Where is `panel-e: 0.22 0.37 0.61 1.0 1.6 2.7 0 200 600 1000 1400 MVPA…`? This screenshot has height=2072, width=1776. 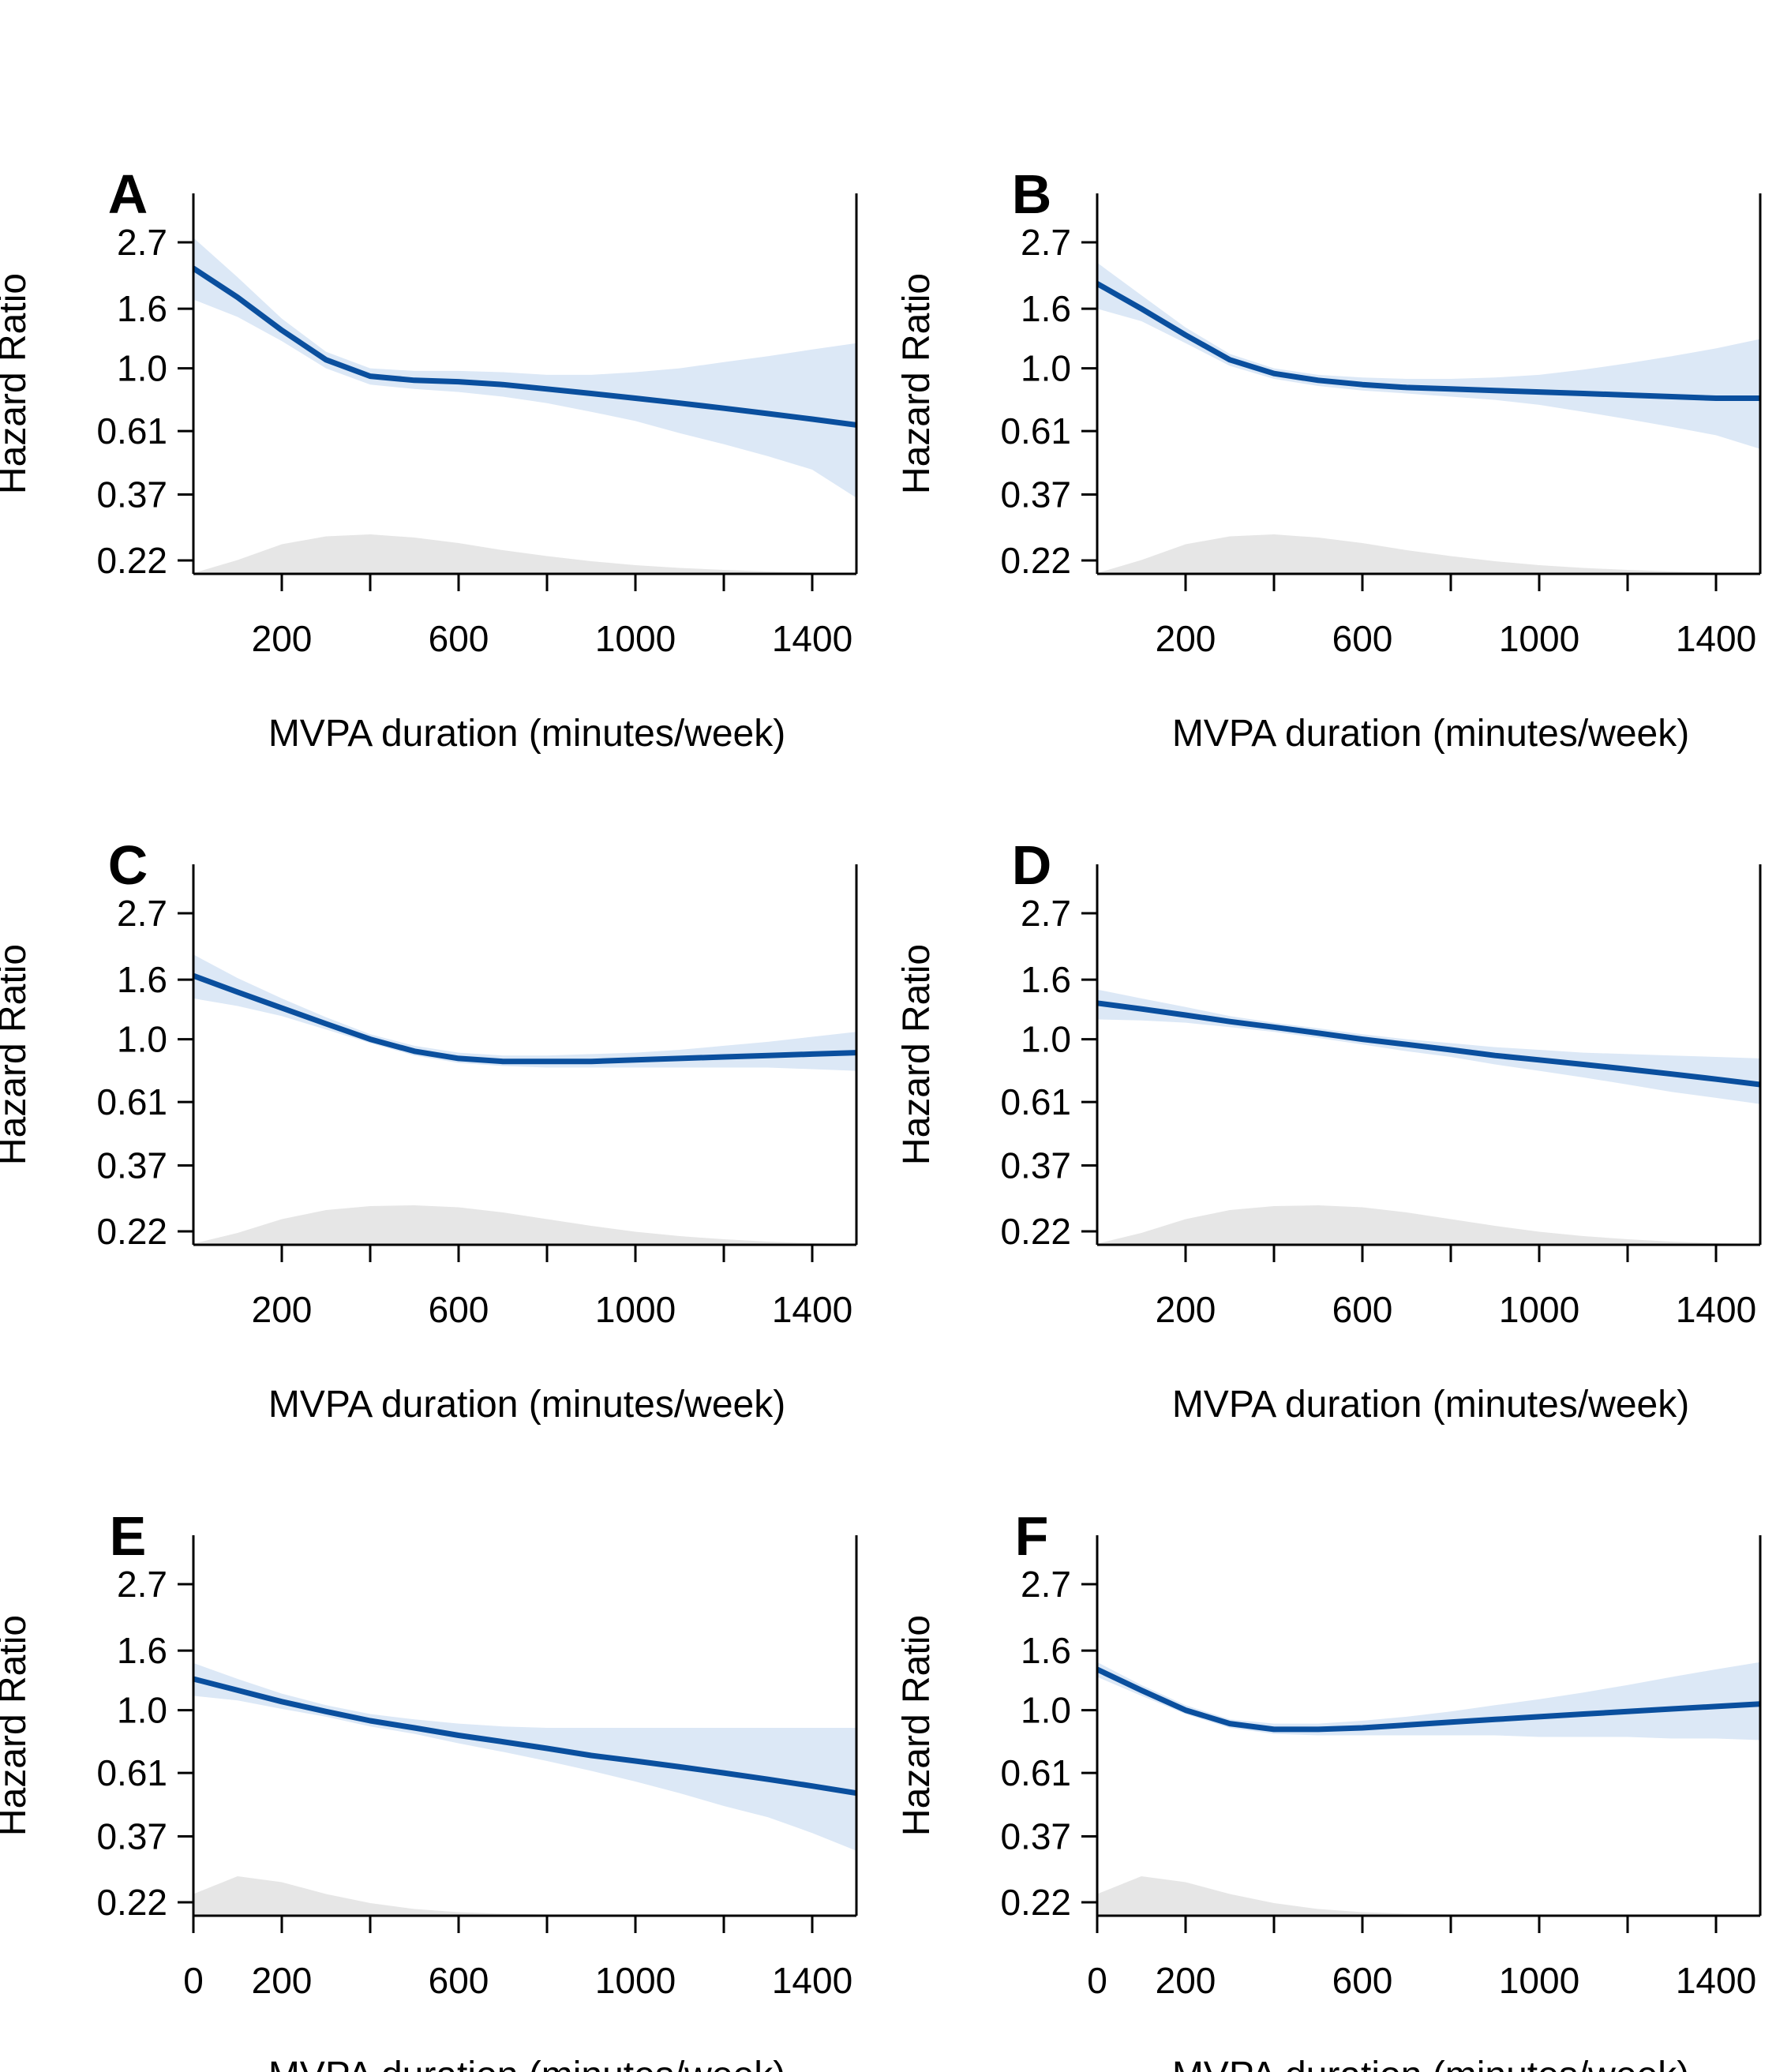
panel-e: 0.22 0.37 0.61 1.0 1.6 2.7 0 200 600 1000 1400 MVPA… is located at coordinates (429, 1788).